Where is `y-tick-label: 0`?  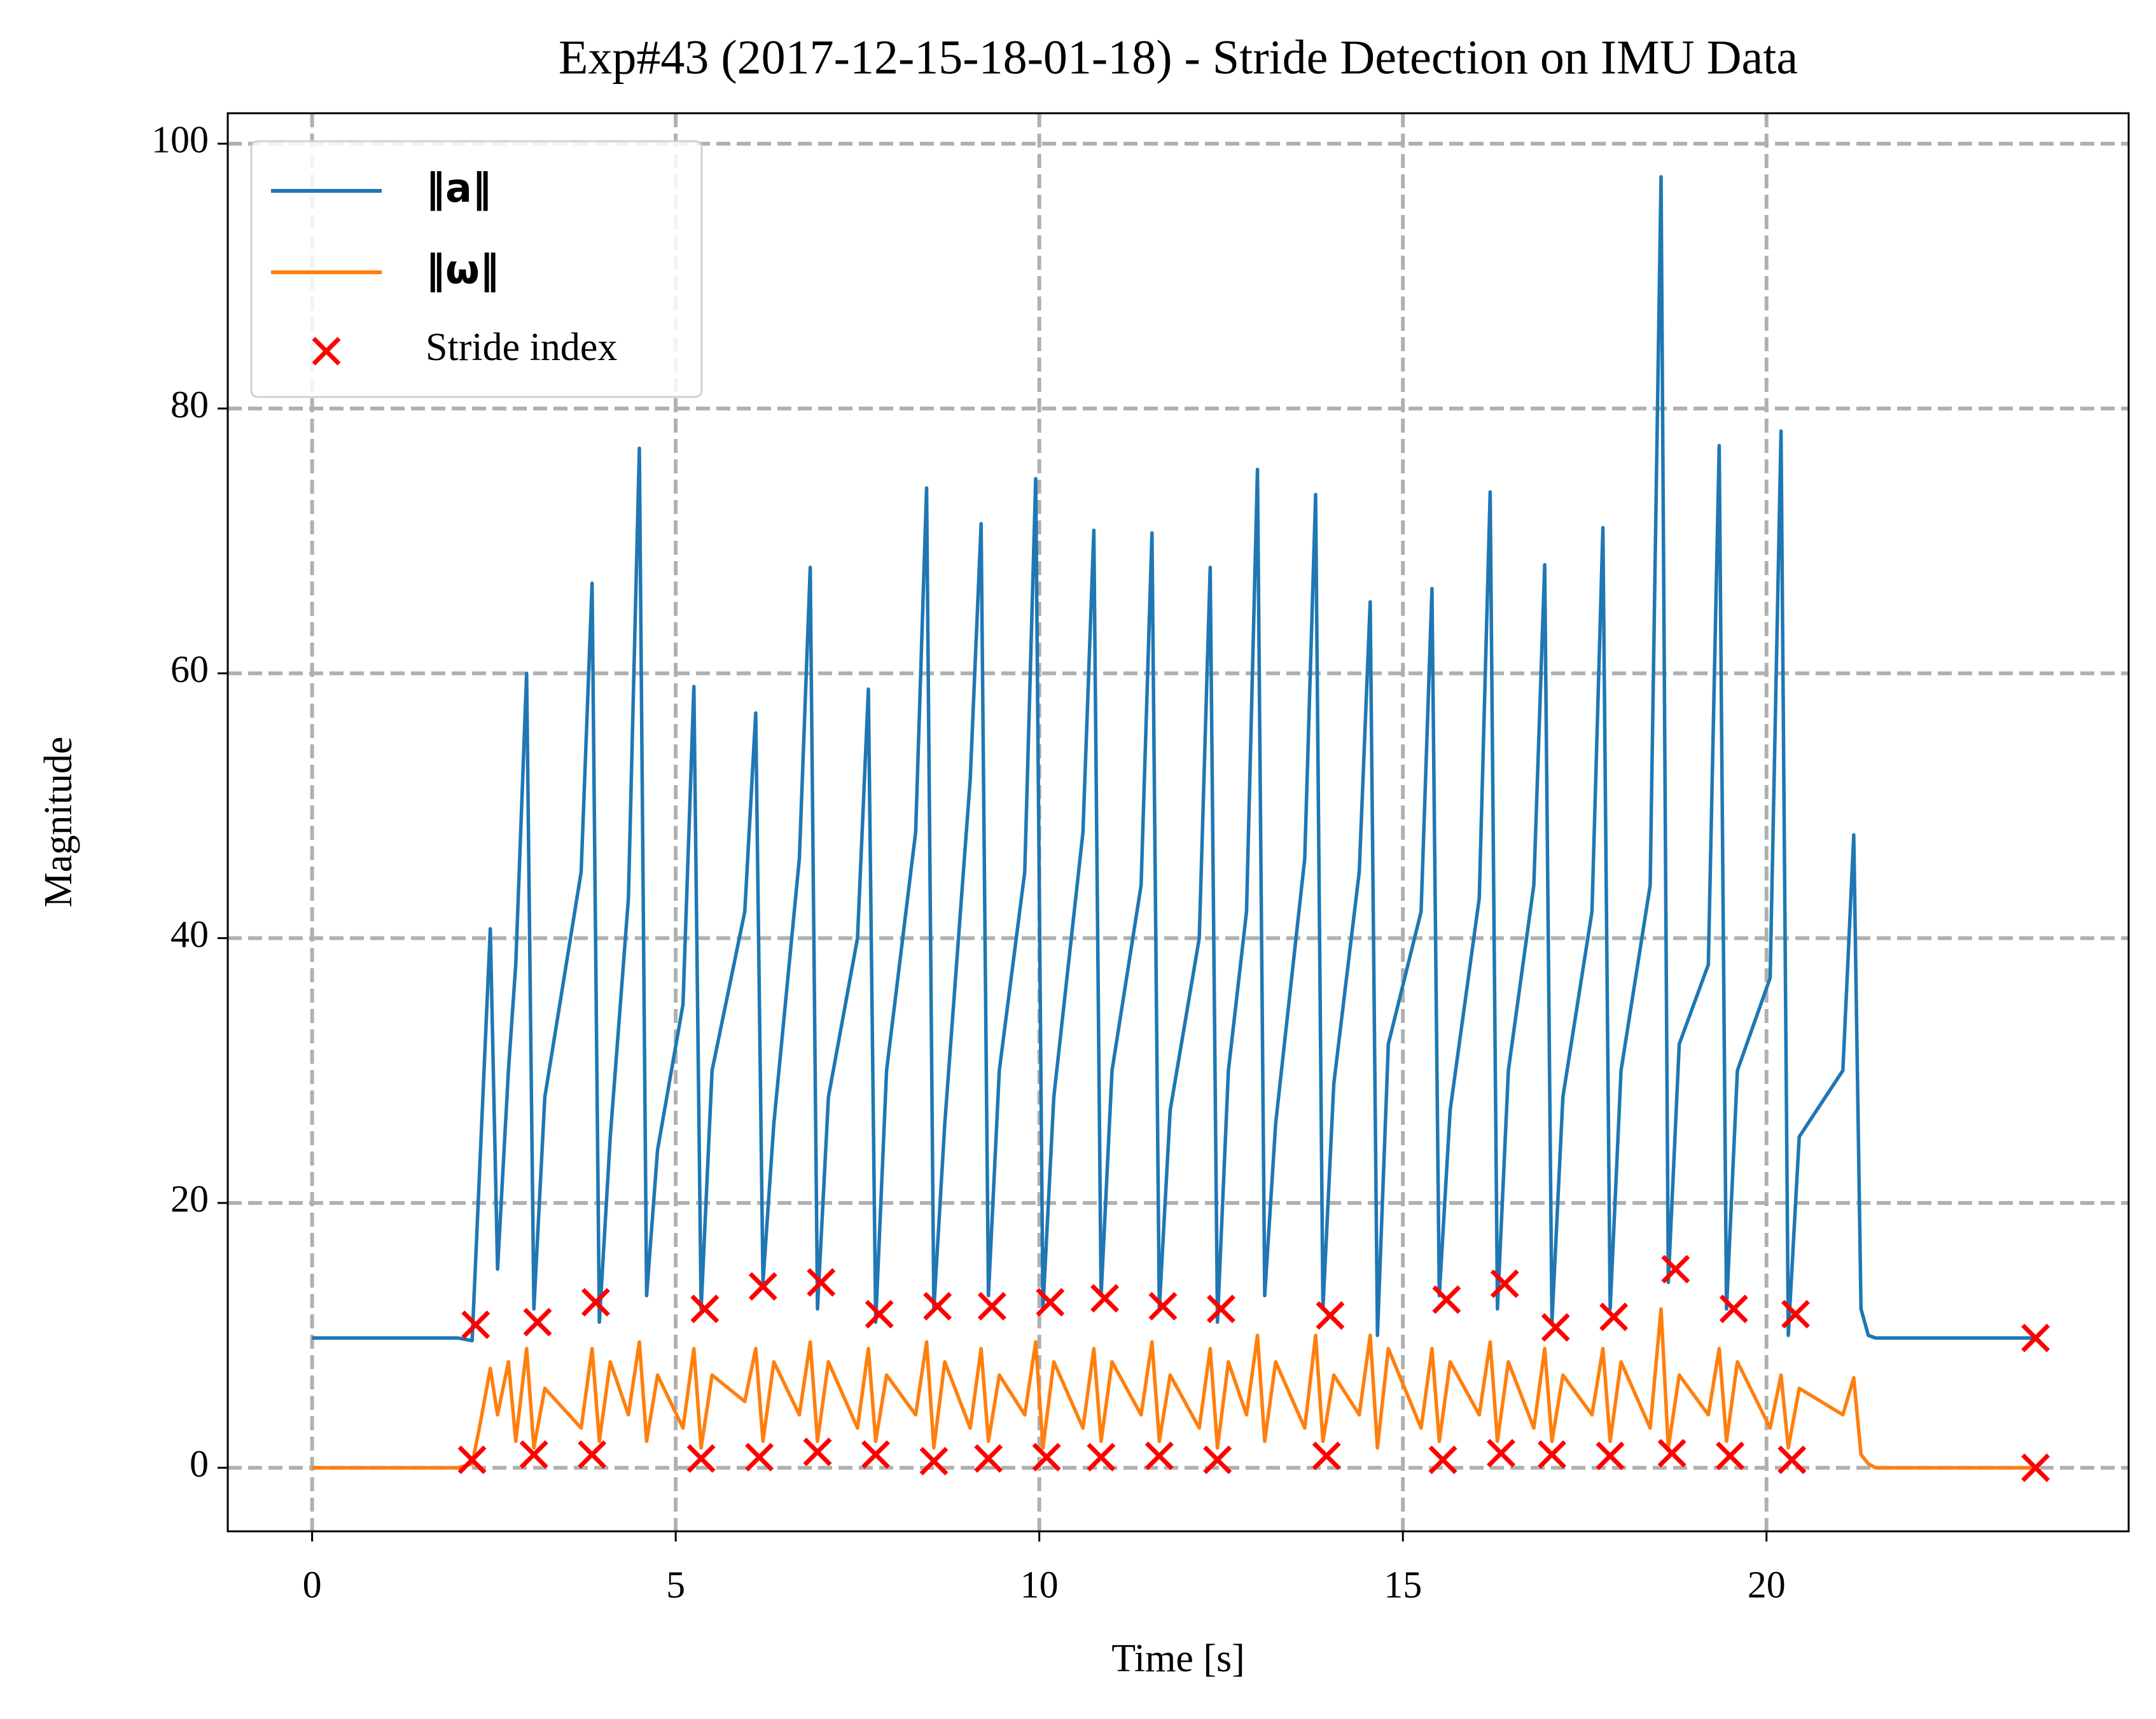 y-tick-label: 0 is located at coordinates (199, 1464).